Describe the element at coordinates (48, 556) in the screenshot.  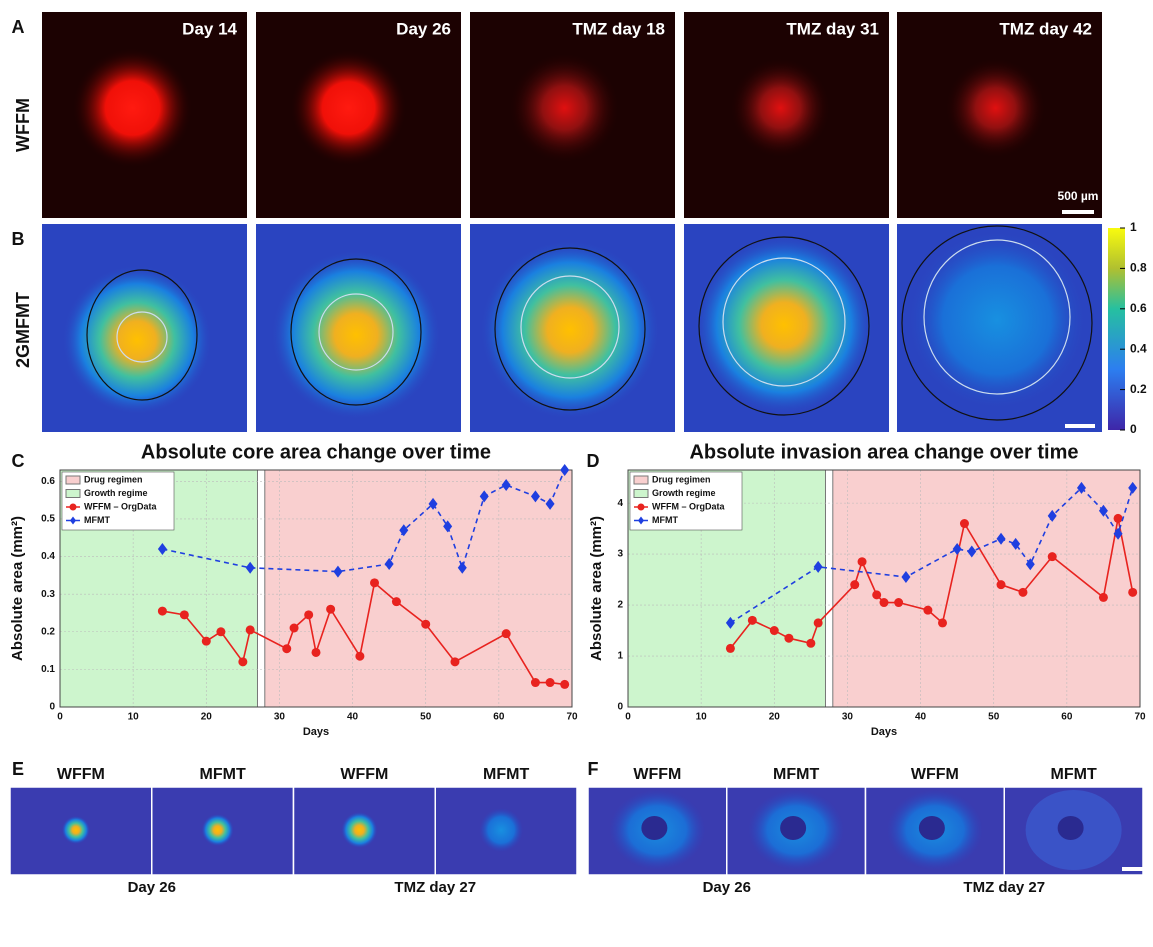
I see `y-tick-label: 0.4` at that location.